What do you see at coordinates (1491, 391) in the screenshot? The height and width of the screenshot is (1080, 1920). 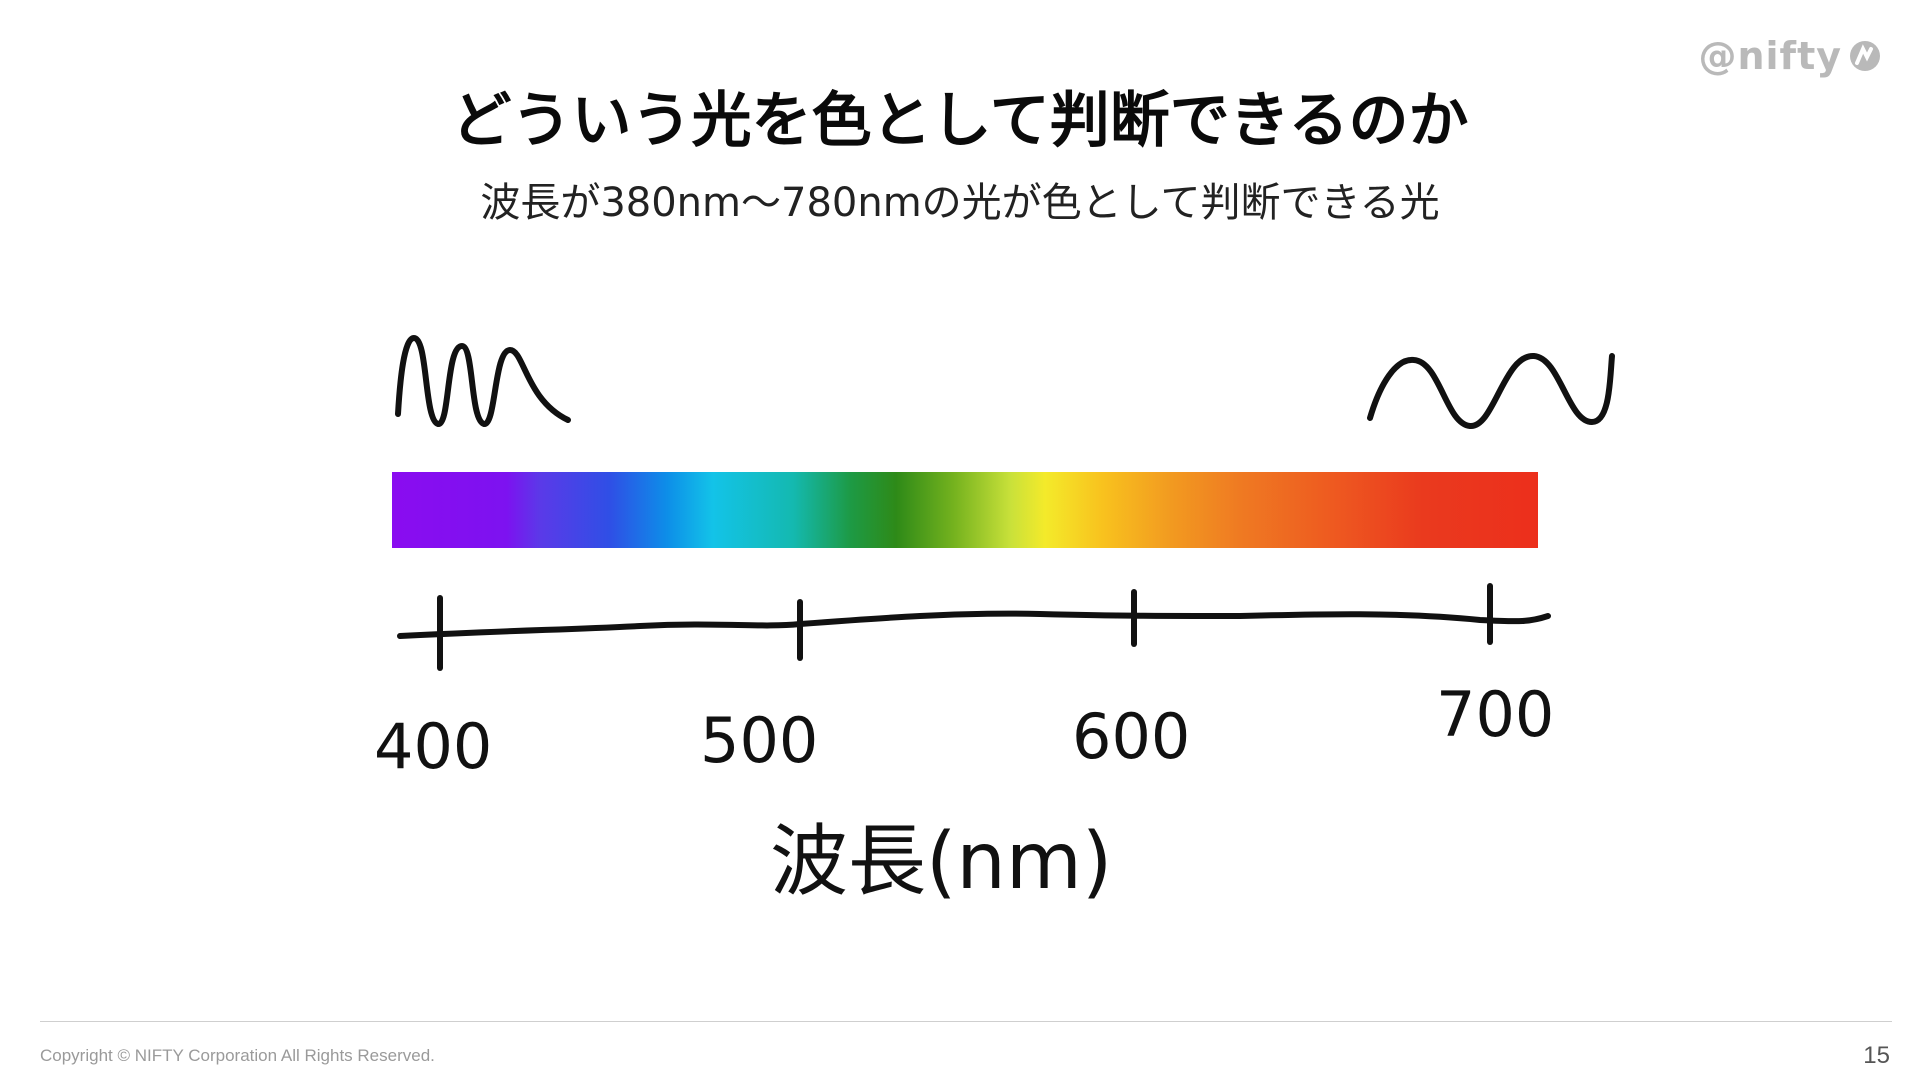 I see `long-wavelength-wave-icon` at bounding box center [1491, 391].